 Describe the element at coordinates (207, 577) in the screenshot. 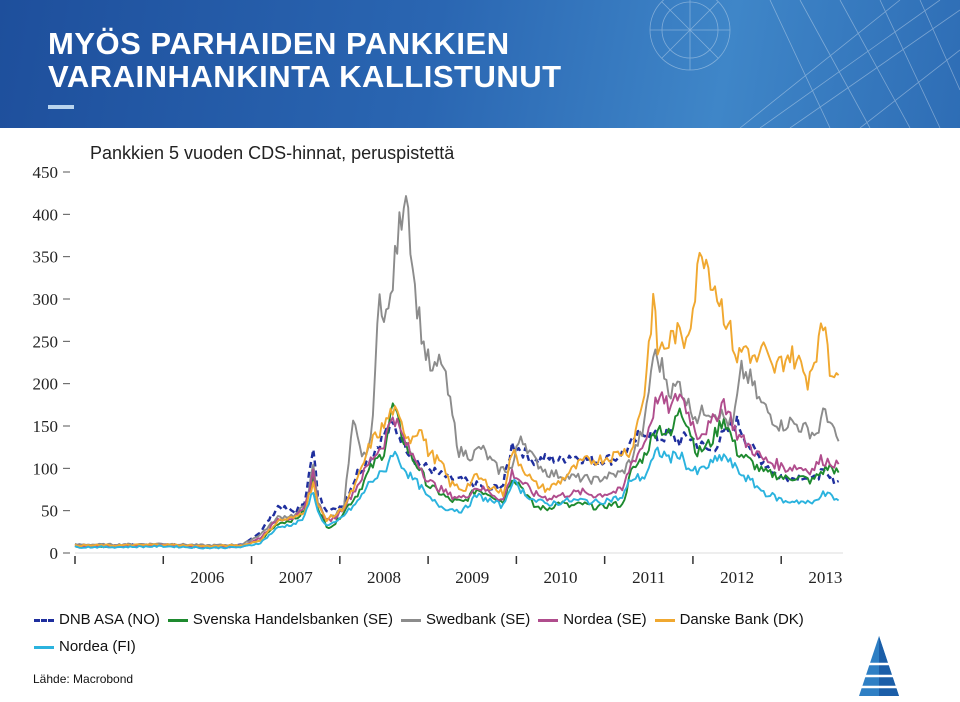

I see `x-tick-label: 2006` at that location.